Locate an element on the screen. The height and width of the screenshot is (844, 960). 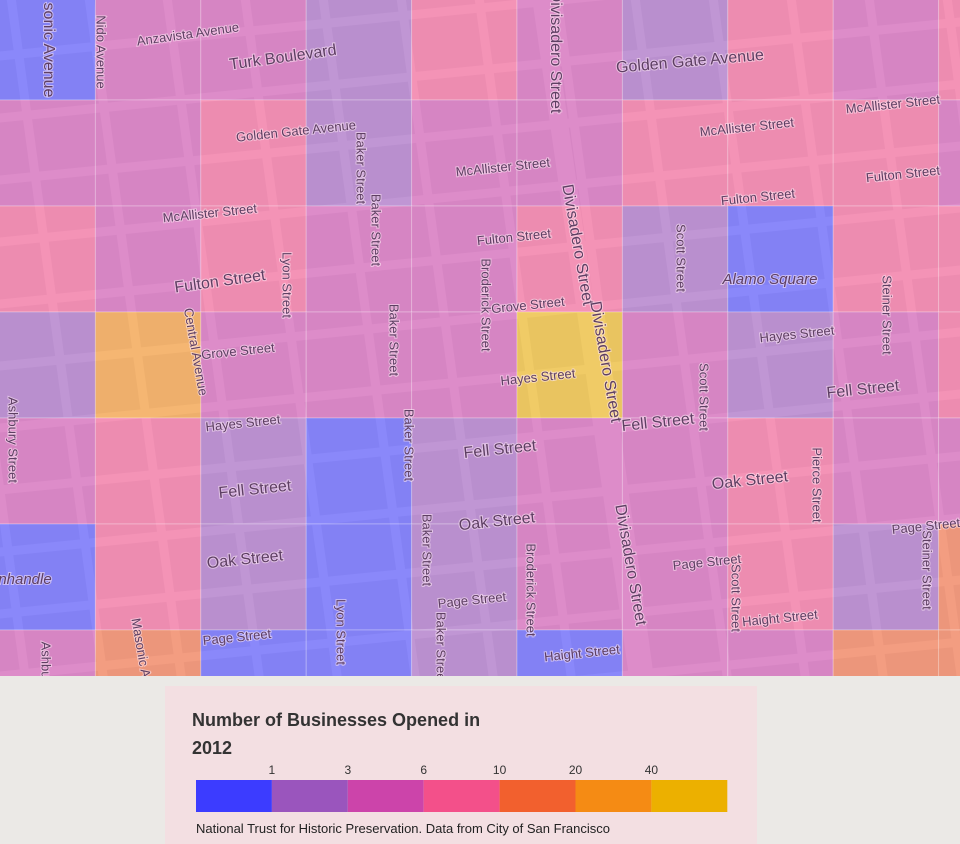
legend-tick-label: 20 is located at coordinates (576, 770).